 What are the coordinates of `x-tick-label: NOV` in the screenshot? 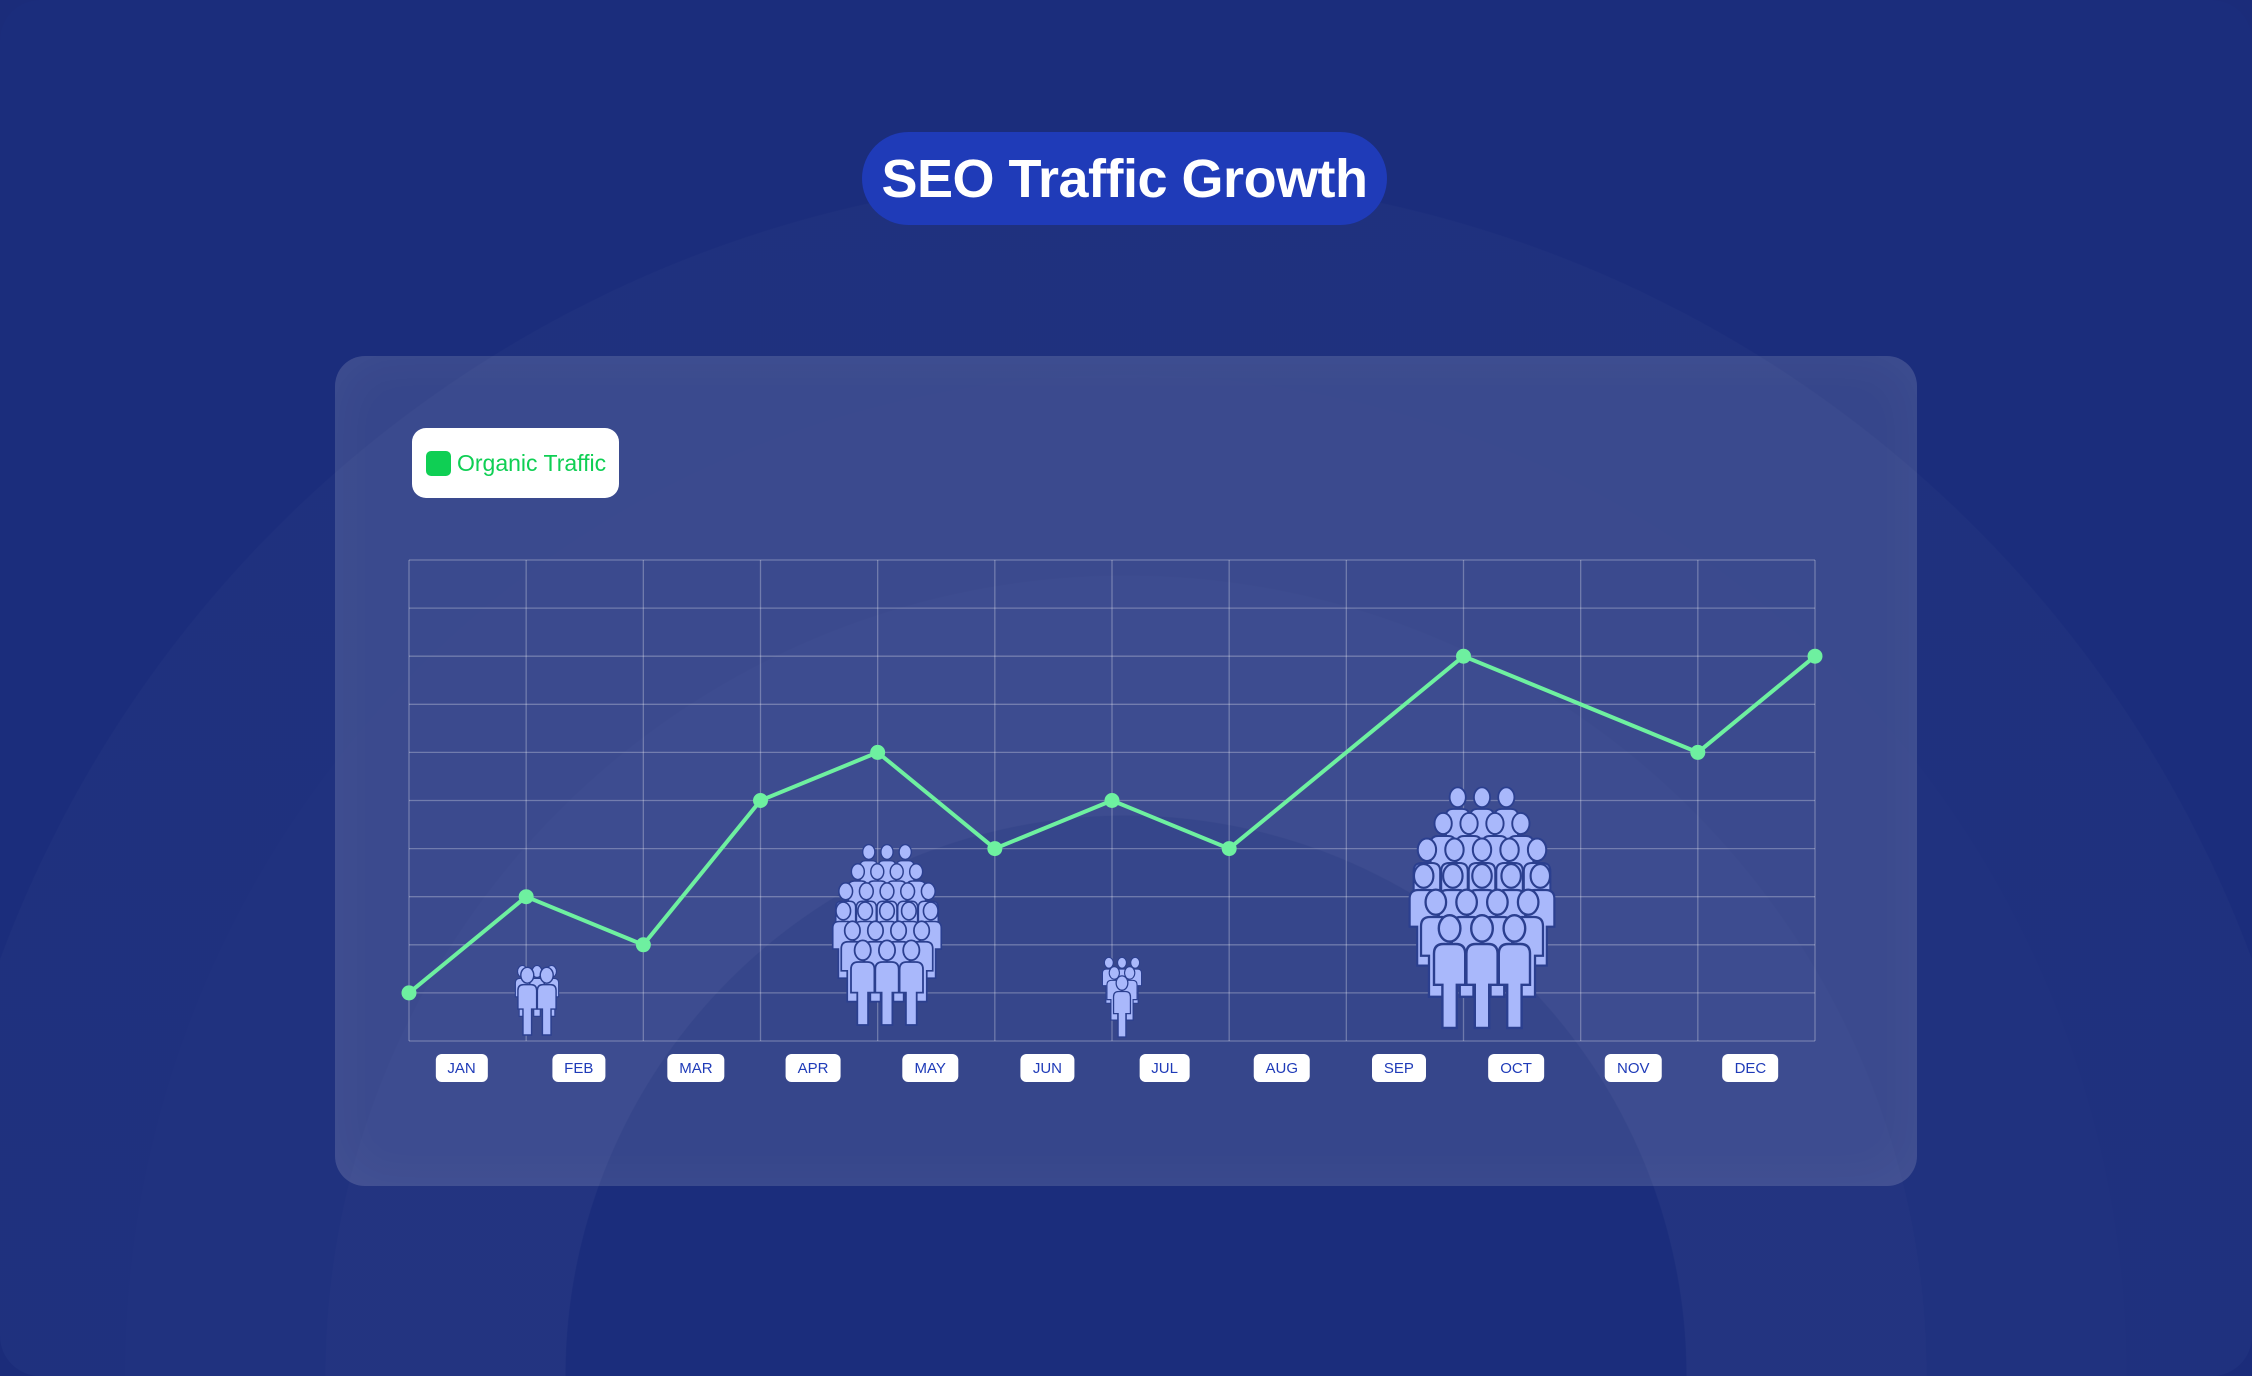 It's located at (1633, 1068).